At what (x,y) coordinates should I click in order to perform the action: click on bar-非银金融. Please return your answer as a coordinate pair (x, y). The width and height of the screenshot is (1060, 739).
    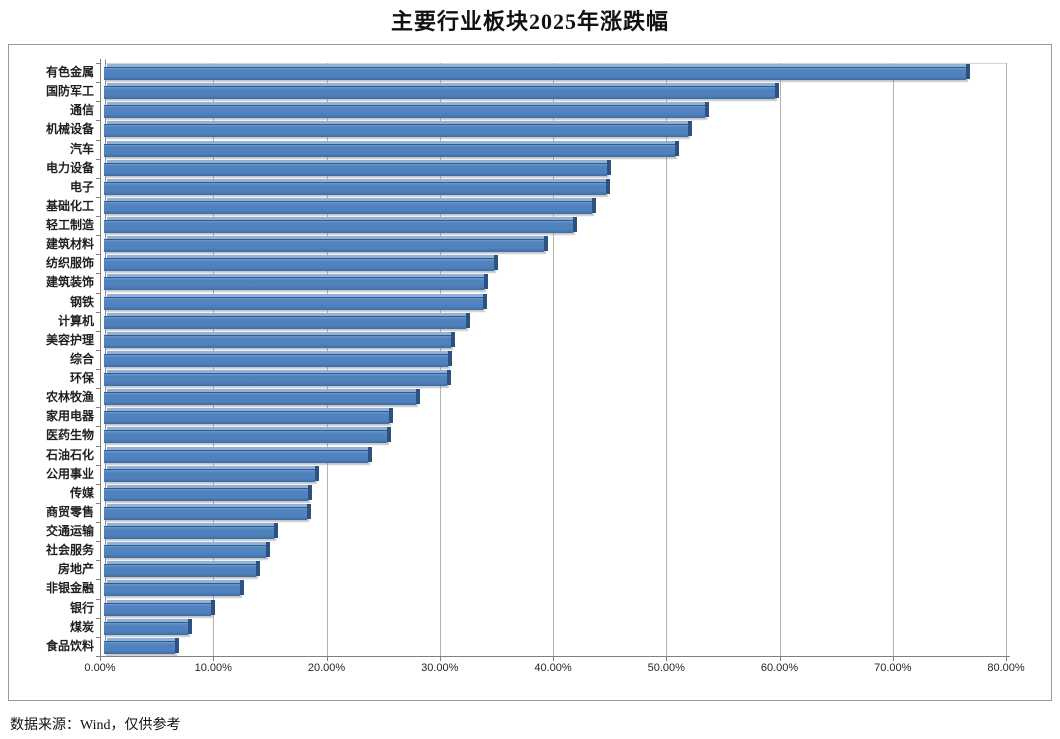
    Looking at the image, I should click on (174, 588).